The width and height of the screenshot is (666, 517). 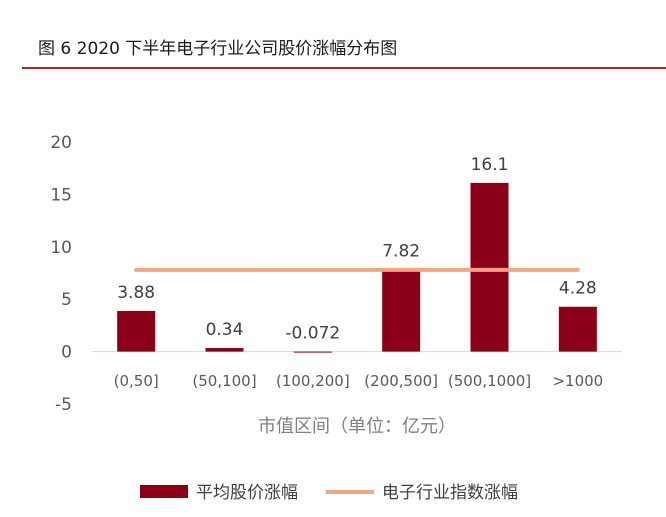 I want to click on figure-title: 图 6 2020 下半年电子行业公司股价涨幅分布图, so click(x=218, y=49).